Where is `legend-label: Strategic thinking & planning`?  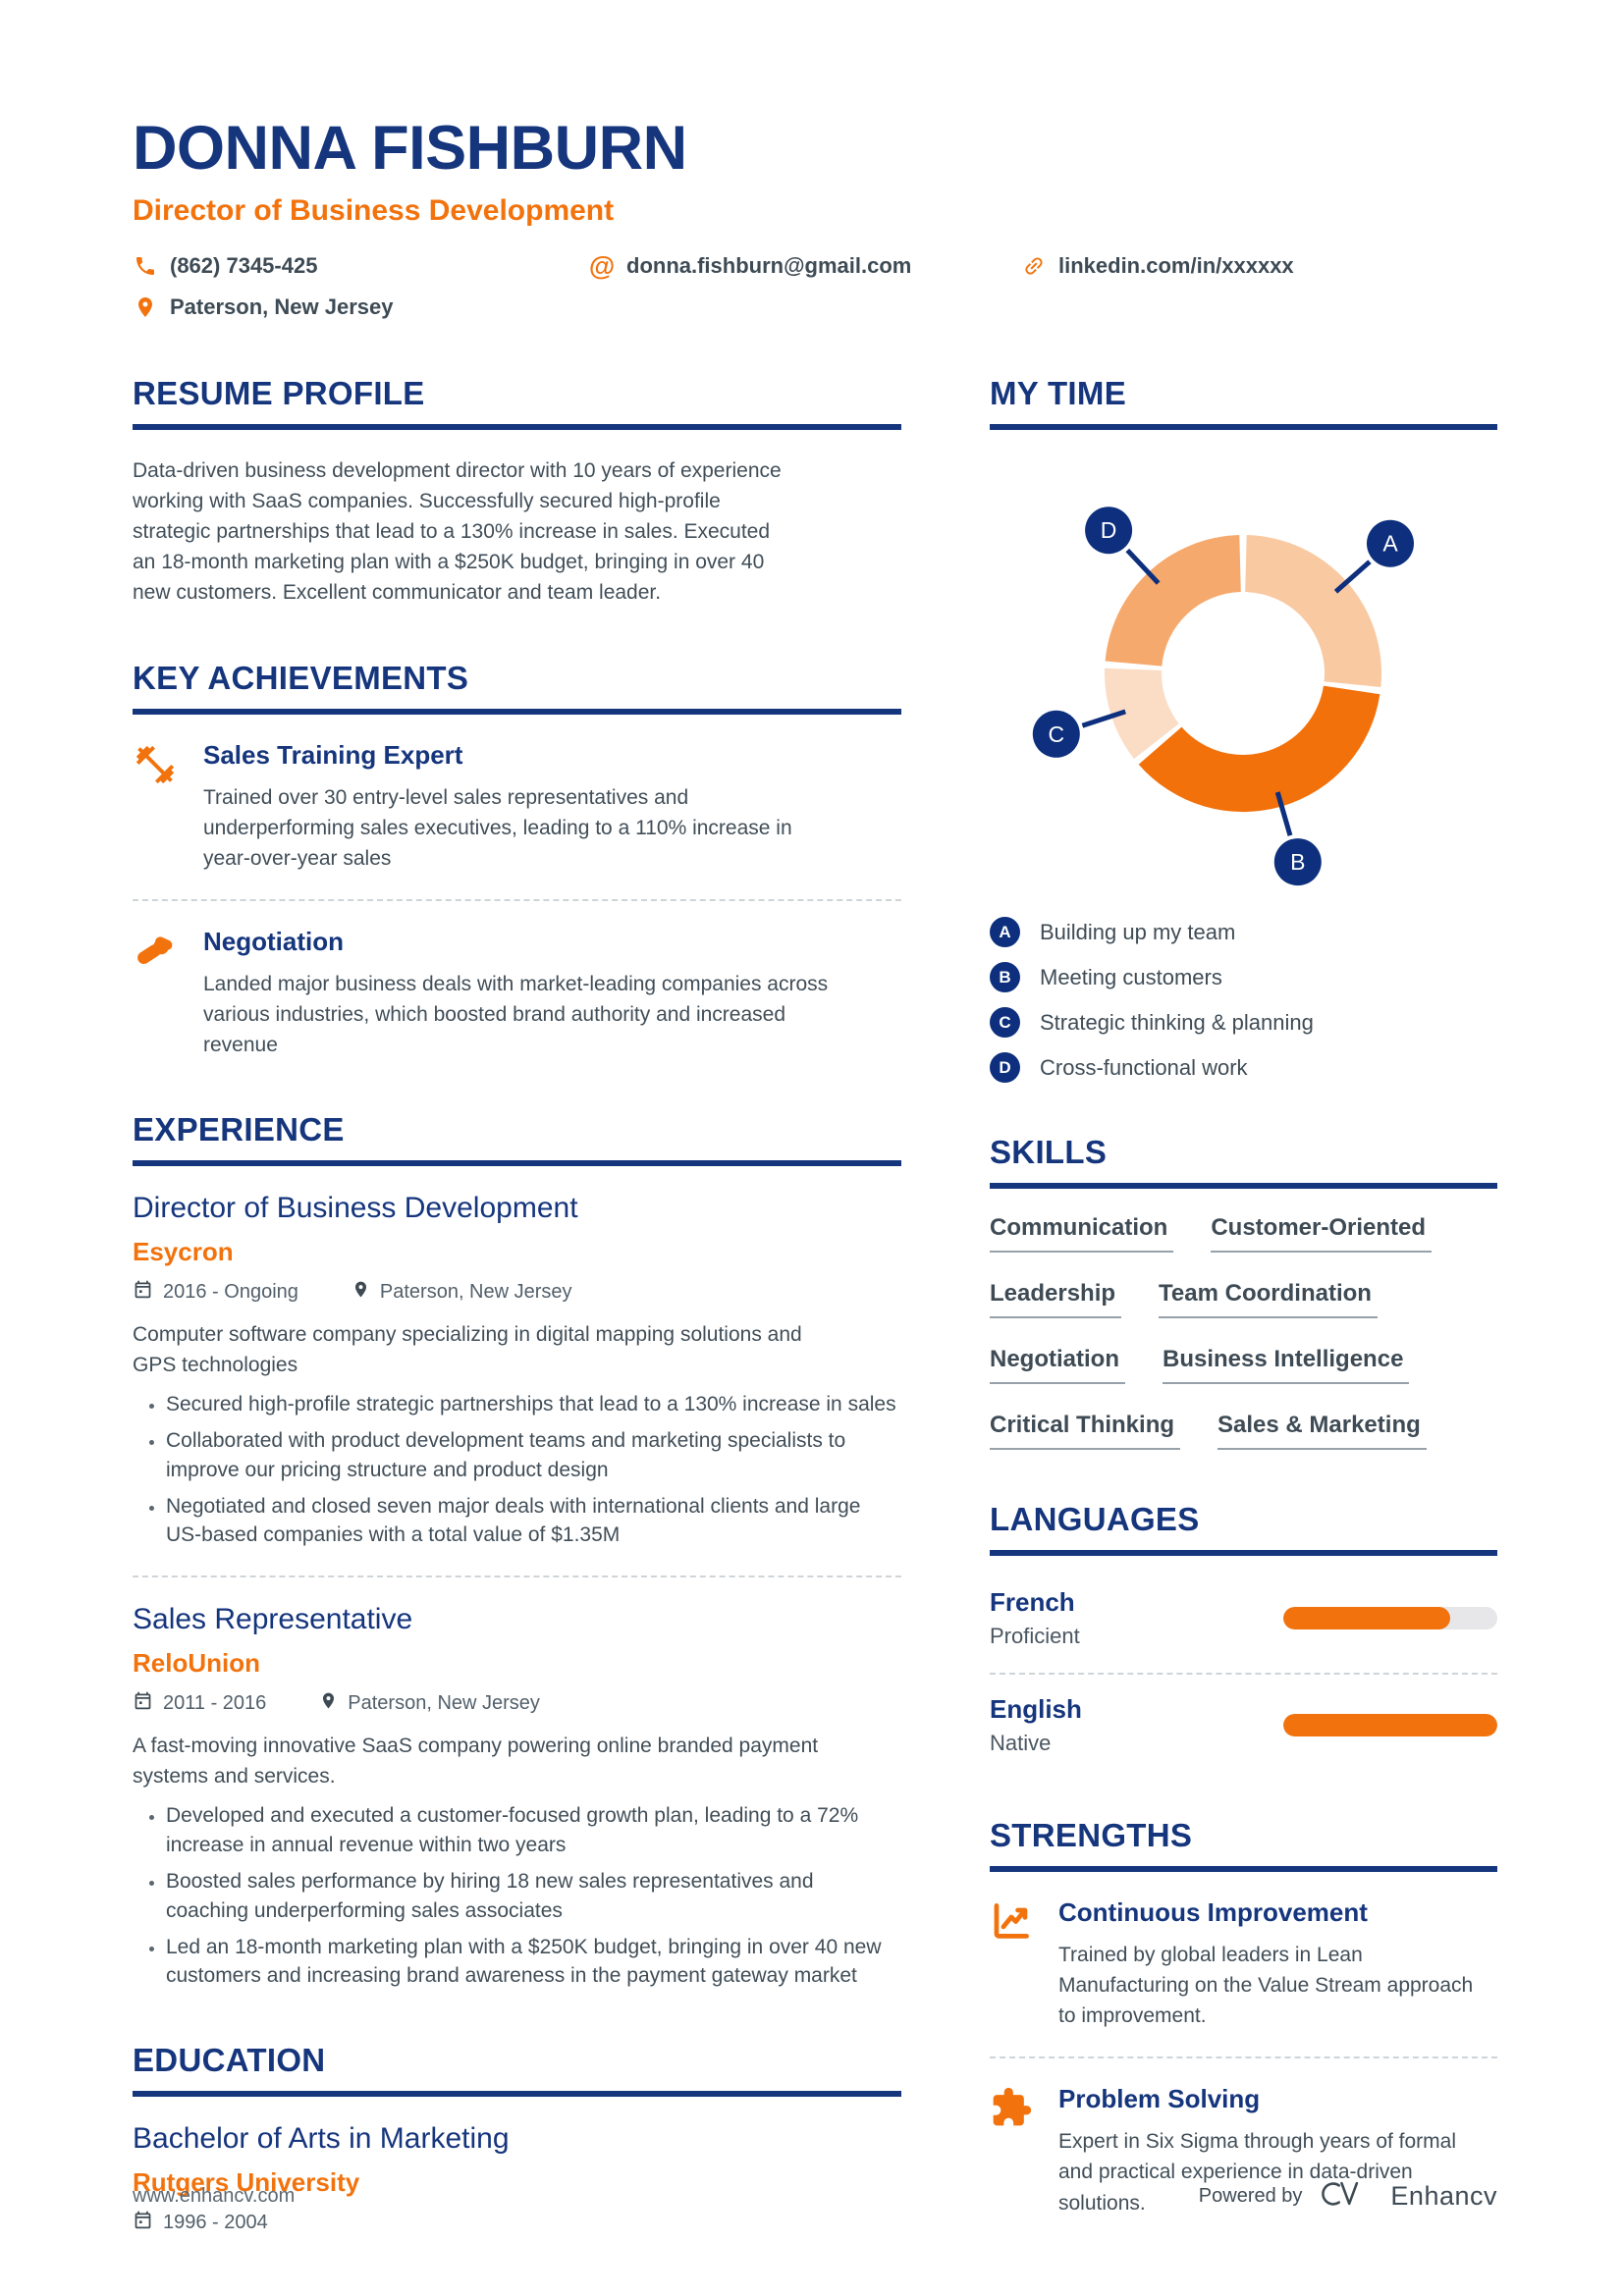 legend-label: Strategic thinking & planning is located at coordinates (1177, 1022).